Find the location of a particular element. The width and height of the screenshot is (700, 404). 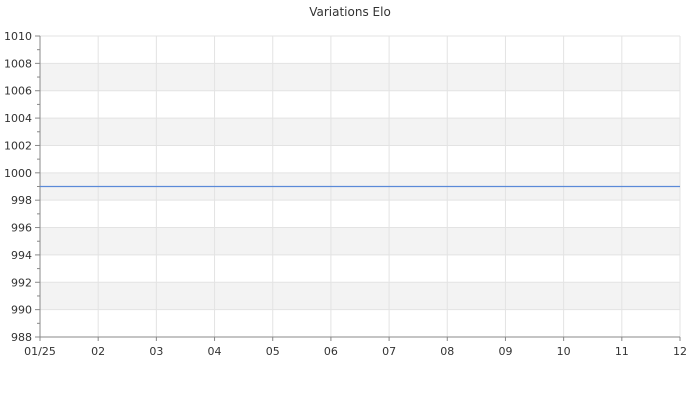

y-tick-label: 996 is located at coordinates (21, 228).